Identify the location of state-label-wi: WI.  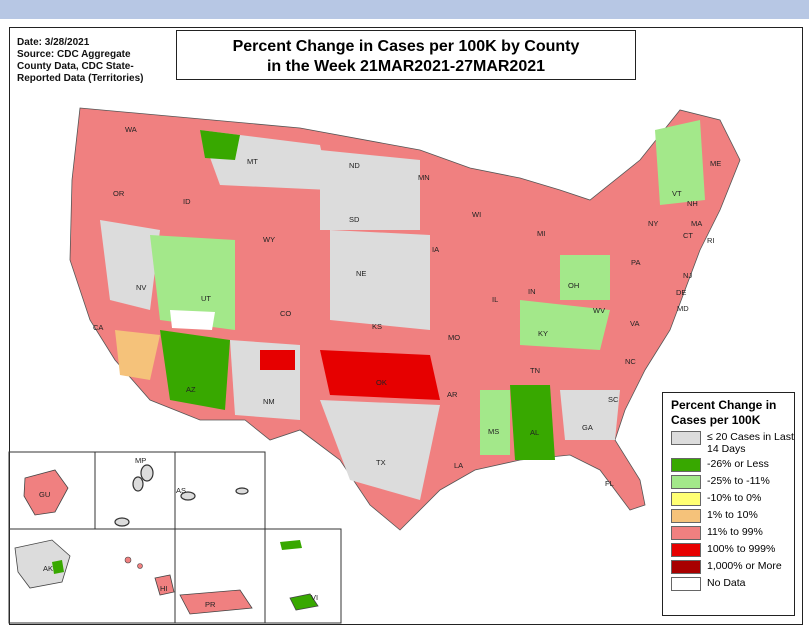
(476, 214).